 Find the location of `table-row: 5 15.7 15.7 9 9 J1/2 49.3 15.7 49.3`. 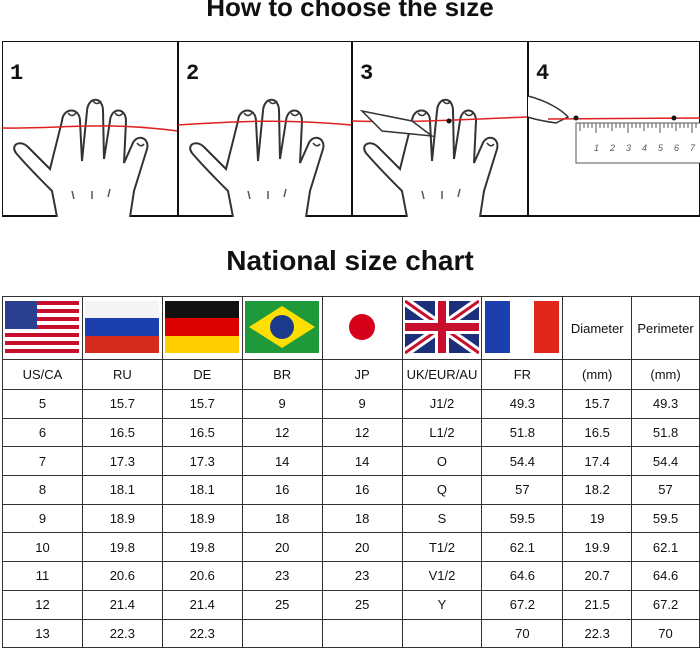

table-row: 5 15.7 15.7 9 9 J1/2 49.3 15.7 49.3 is located at coordinates (351, 404).